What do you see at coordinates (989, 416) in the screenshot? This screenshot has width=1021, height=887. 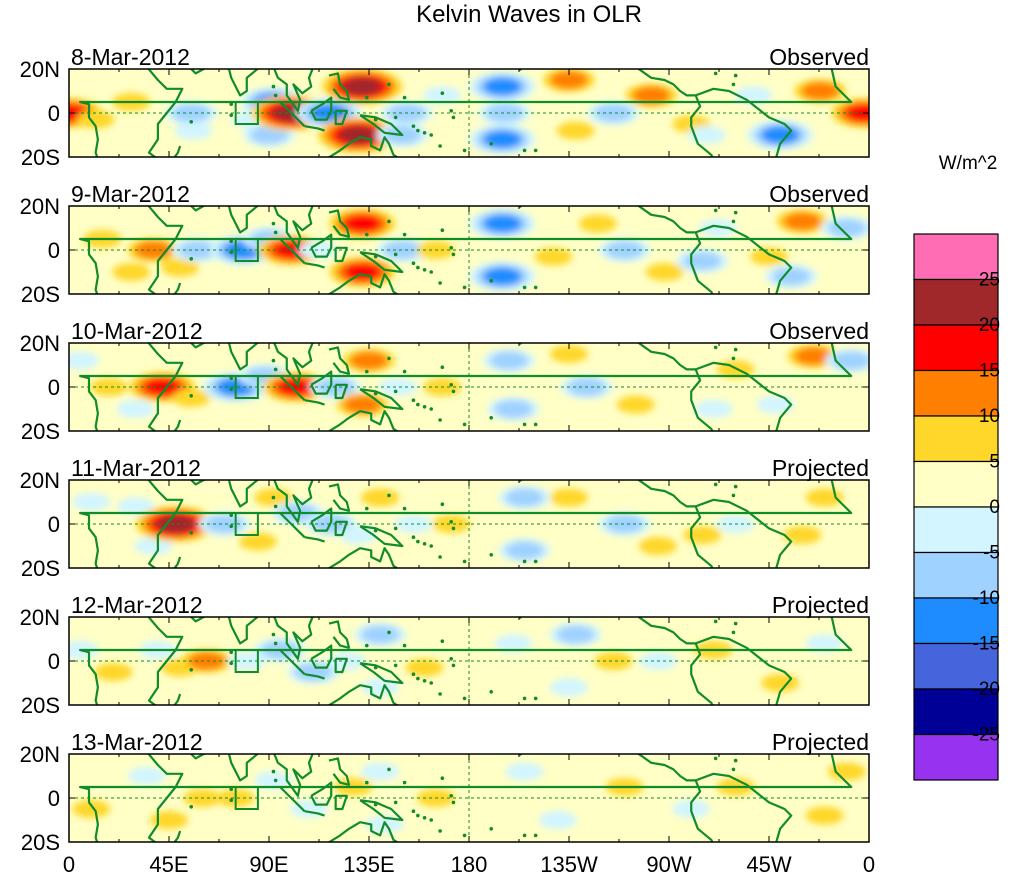 I see `colorbar-label: 10` at bounding box center [989, 416].